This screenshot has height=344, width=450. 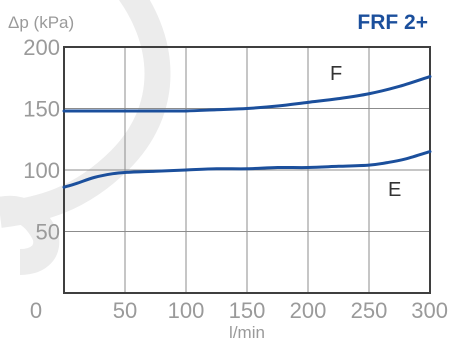 What do you see at coordinates (186, 310) in the screenshot?
I see `x-tick-label: 100` at bounding box center [186, 310].